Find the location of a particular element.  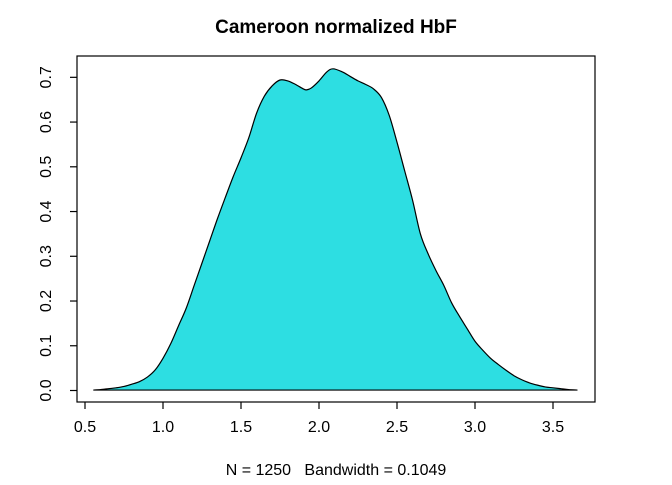

y-axis: 0.0 0.1 0.2 0.3 0.4 0.5 0.6 0.7 is located at coordinates (57, 234).